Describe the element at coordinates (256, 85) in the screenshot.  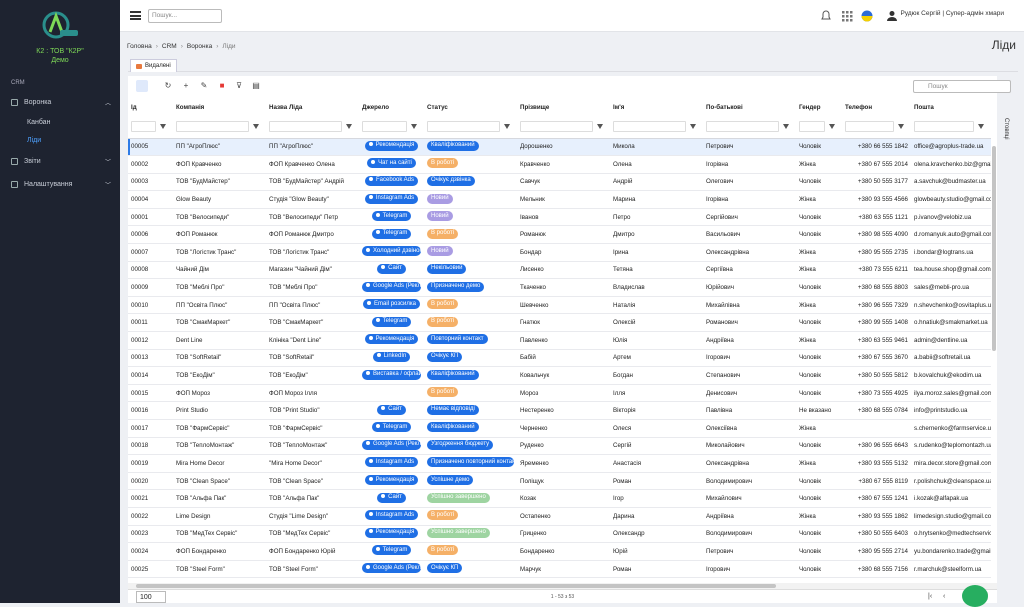
I see `export-button: ▤` at that location.